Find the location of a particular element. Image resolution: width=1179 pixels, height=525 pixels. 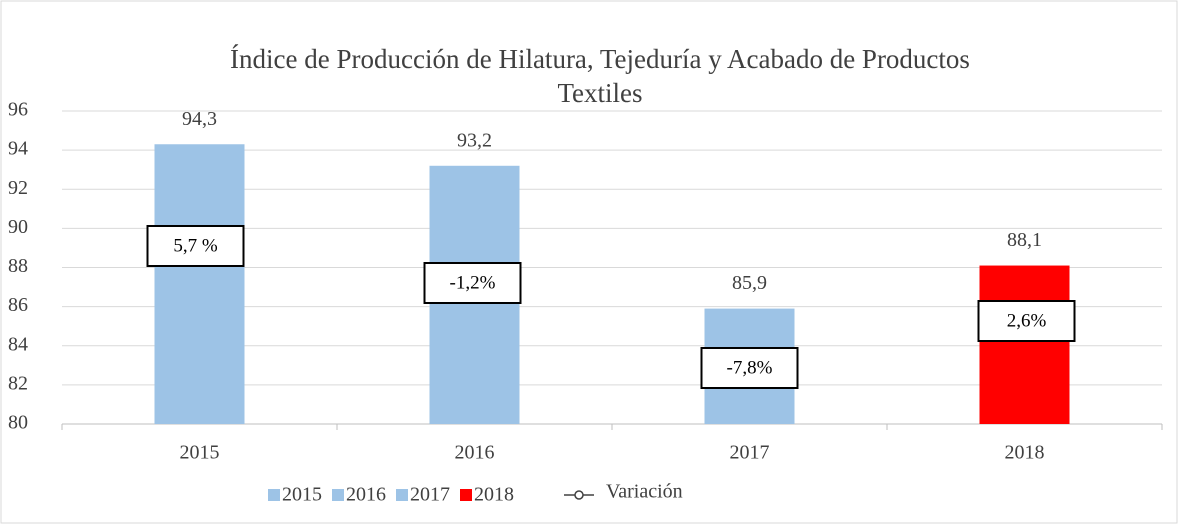

y-tick-label: 80 is located at coordinates (18, 423).